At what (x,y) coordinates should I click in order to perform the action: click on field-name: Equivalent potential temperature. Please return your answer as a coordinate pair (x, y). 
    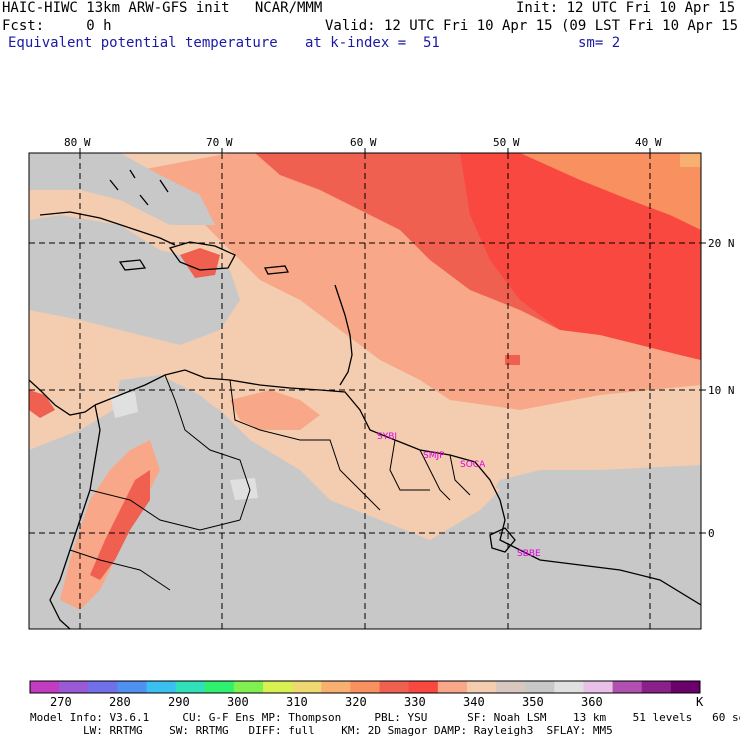
    Looking at the image, I should click on (143, 43).